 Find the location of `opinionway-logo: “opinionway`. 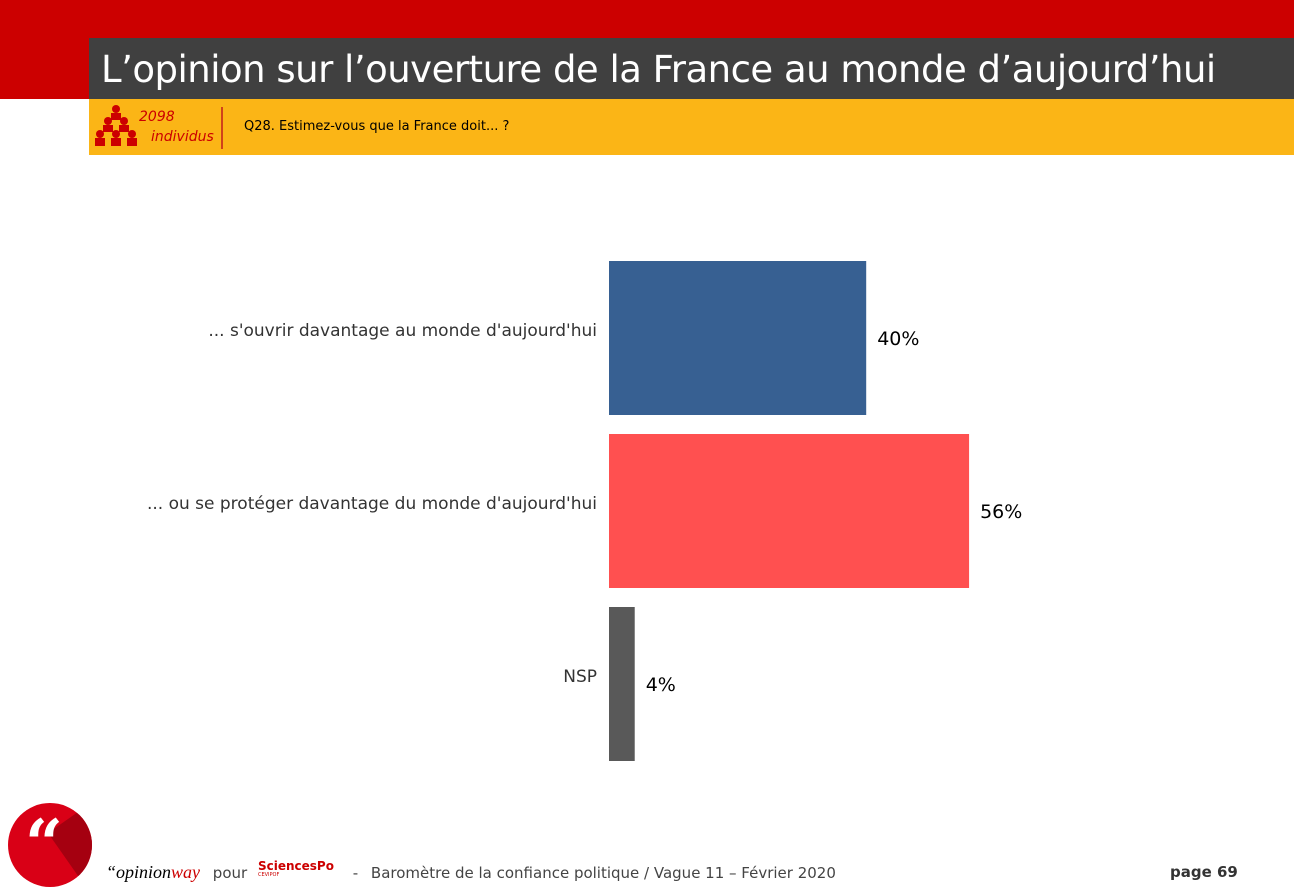

opinionway-logo: “opinionway is located at coordinates (153, 872).